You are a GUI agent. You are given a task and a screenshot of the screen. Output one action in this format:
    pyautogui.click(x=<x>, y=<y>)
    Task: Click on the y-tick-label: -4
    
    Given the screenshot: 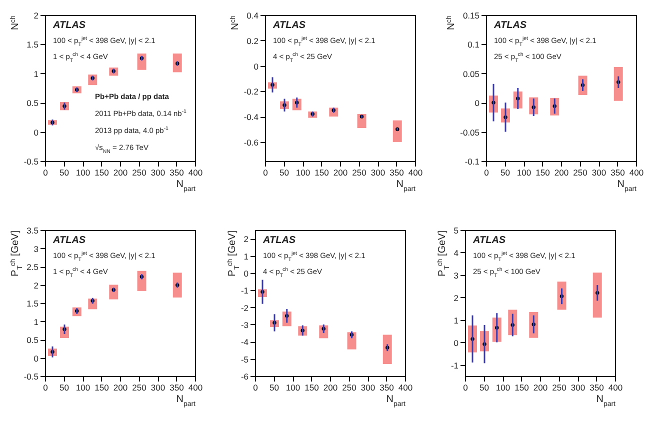 What is the action you would take?
    pyautogui.click(x=244, y=342)
    